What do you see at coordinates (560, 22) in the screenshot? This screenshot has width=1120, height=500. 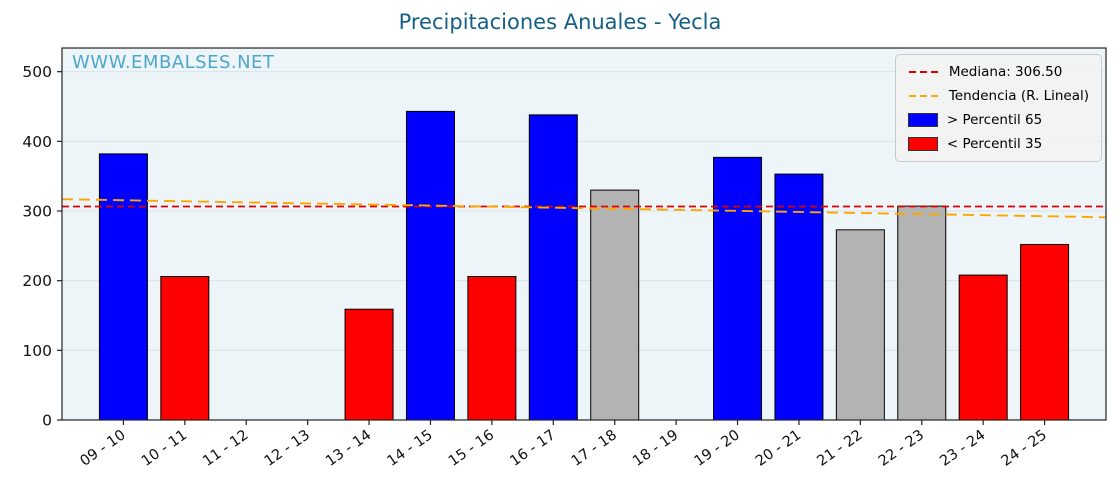 I see `chart-title: Precipitaciones Anuales - Yecla` at bounding box center [560, 22].